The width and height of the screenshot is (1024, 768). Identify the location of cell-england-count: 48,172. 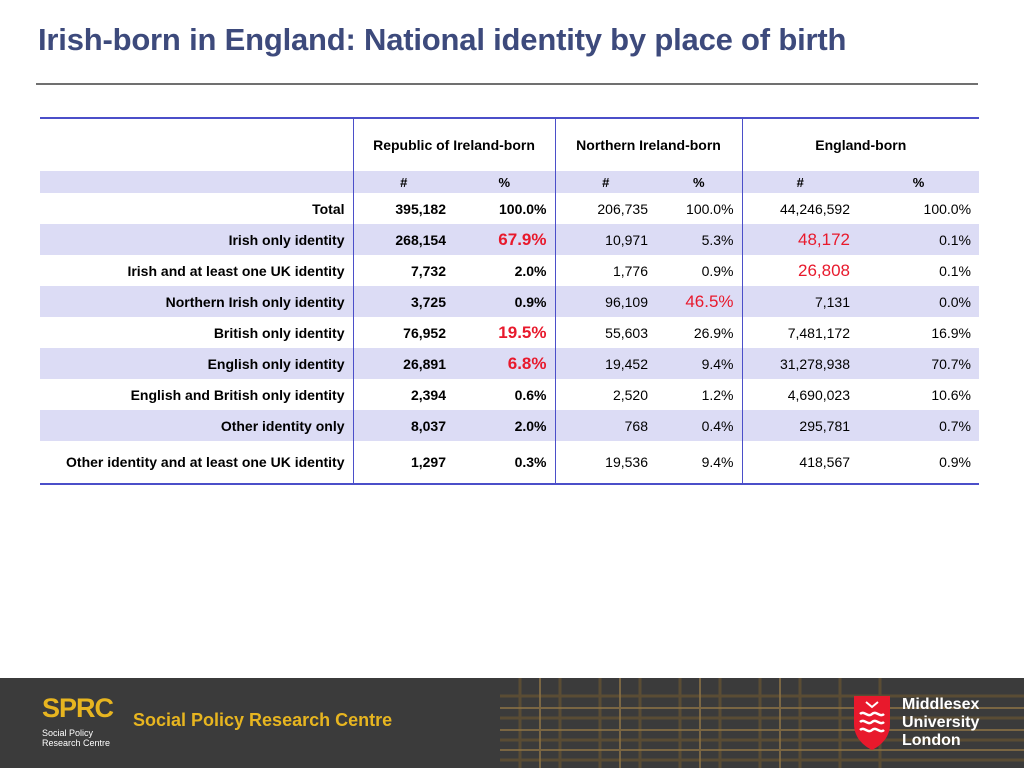
(800, 239).